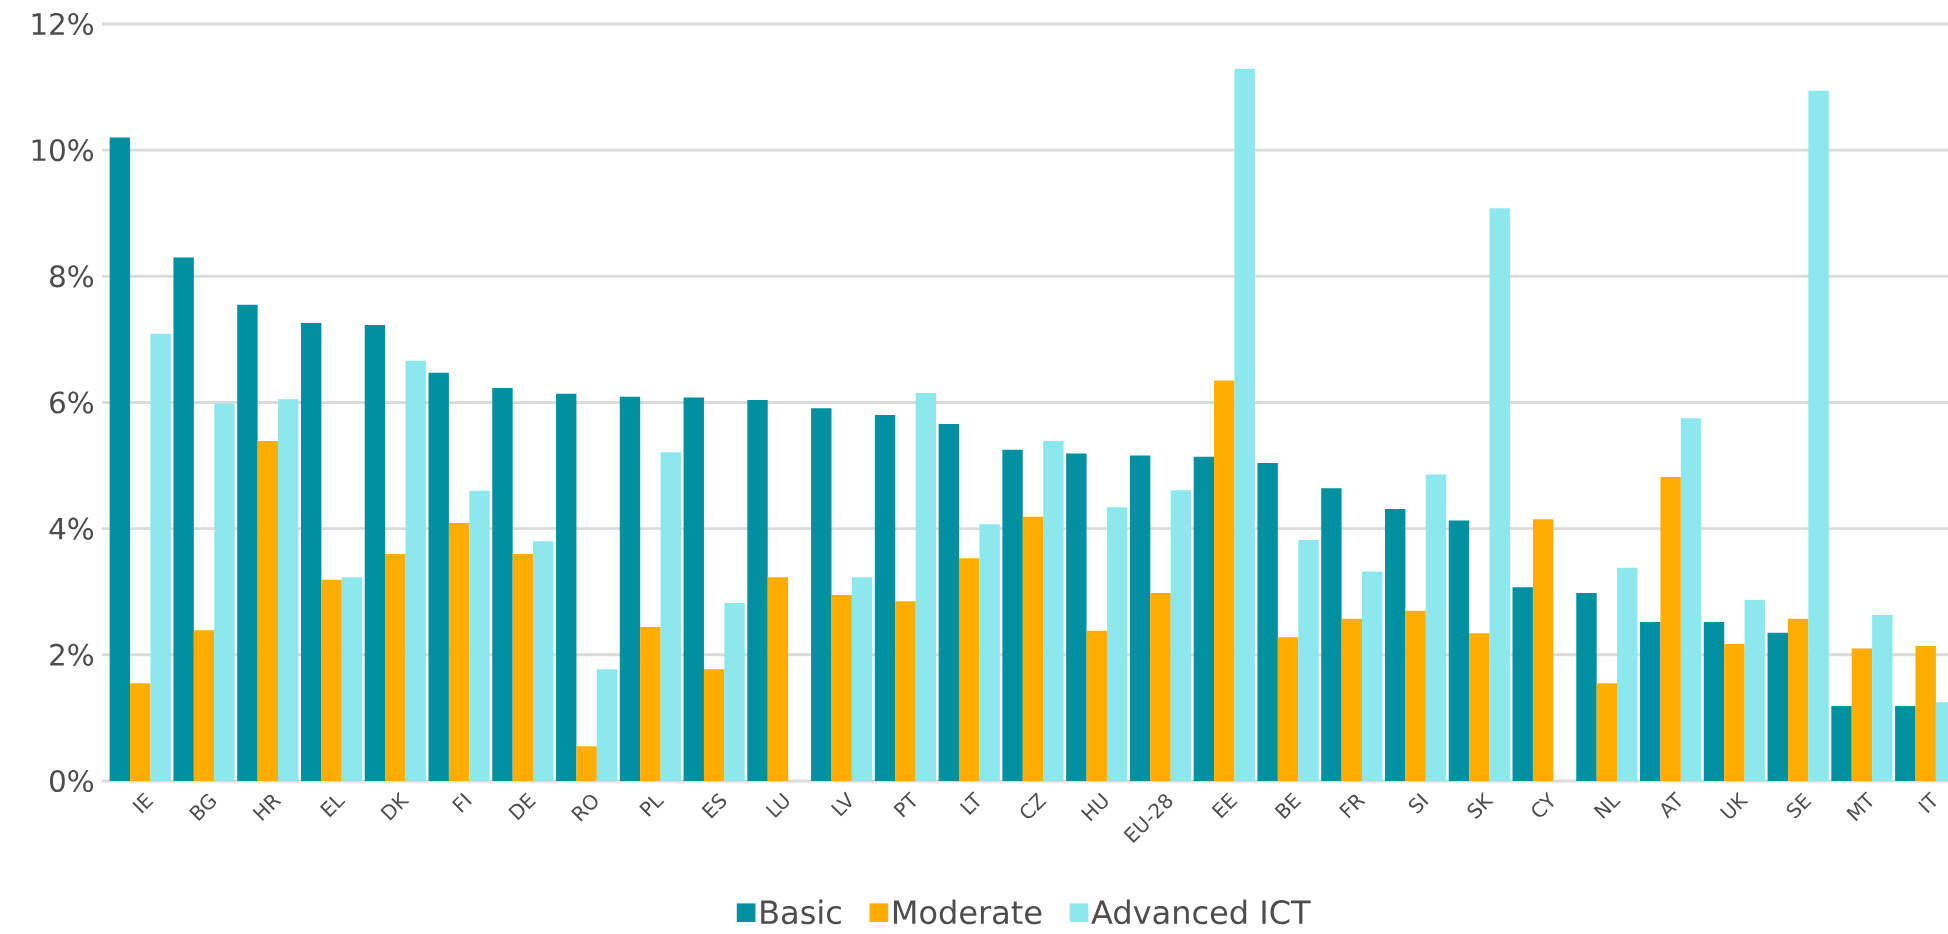 This screenshot has width=1948, height=934. I want to click on x-tick-label: EE, so click(1224, 805).